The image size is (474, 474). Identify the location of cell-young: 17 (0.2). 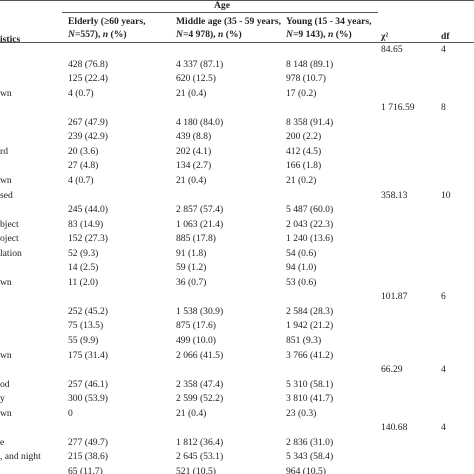
(301, 93).